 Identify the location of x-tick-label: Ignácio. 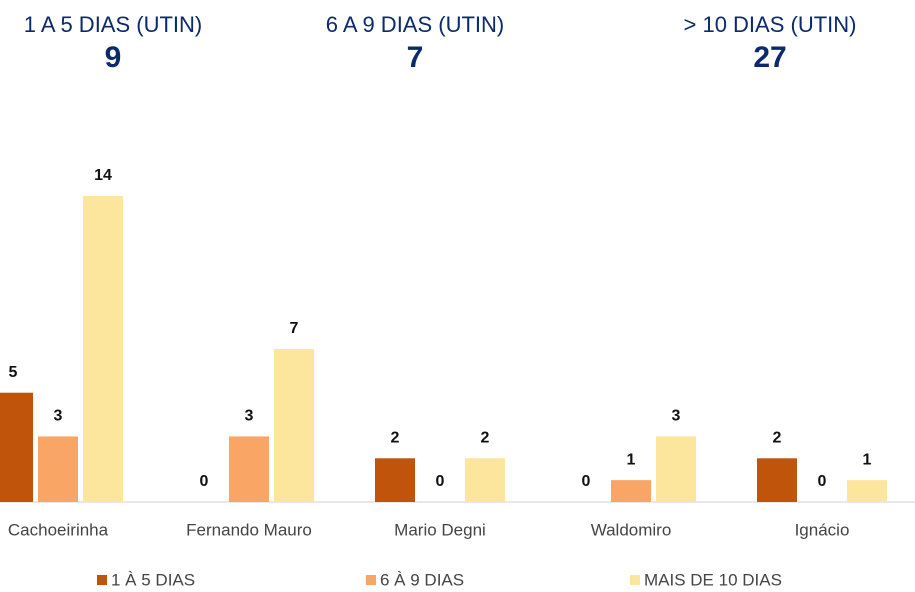
(822, 529).